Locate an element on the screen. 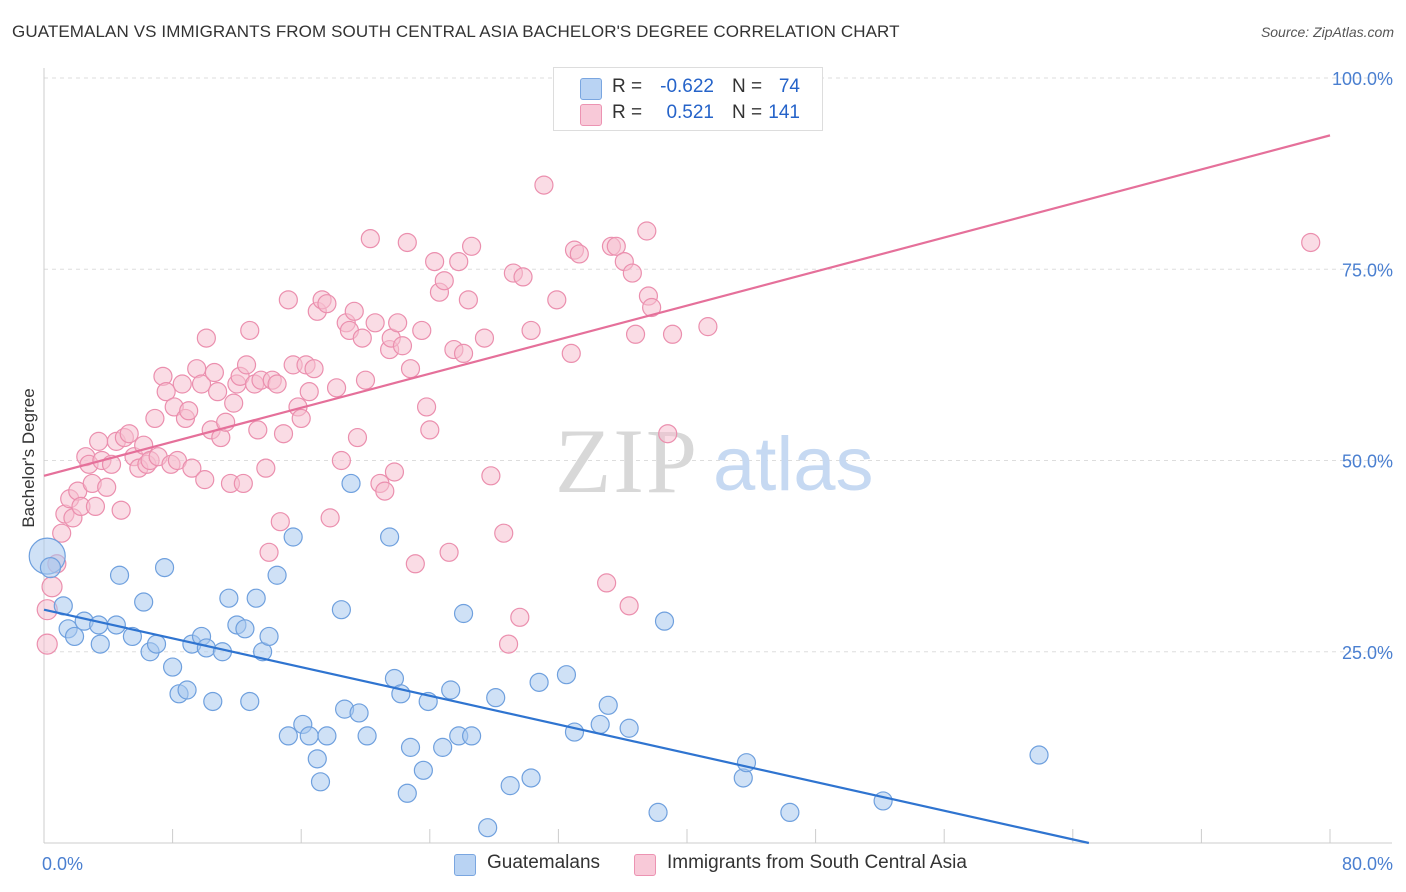 This screenshot has width=1406, height=892. watermark-zip: ZIP is located at coordinates (627, 461).